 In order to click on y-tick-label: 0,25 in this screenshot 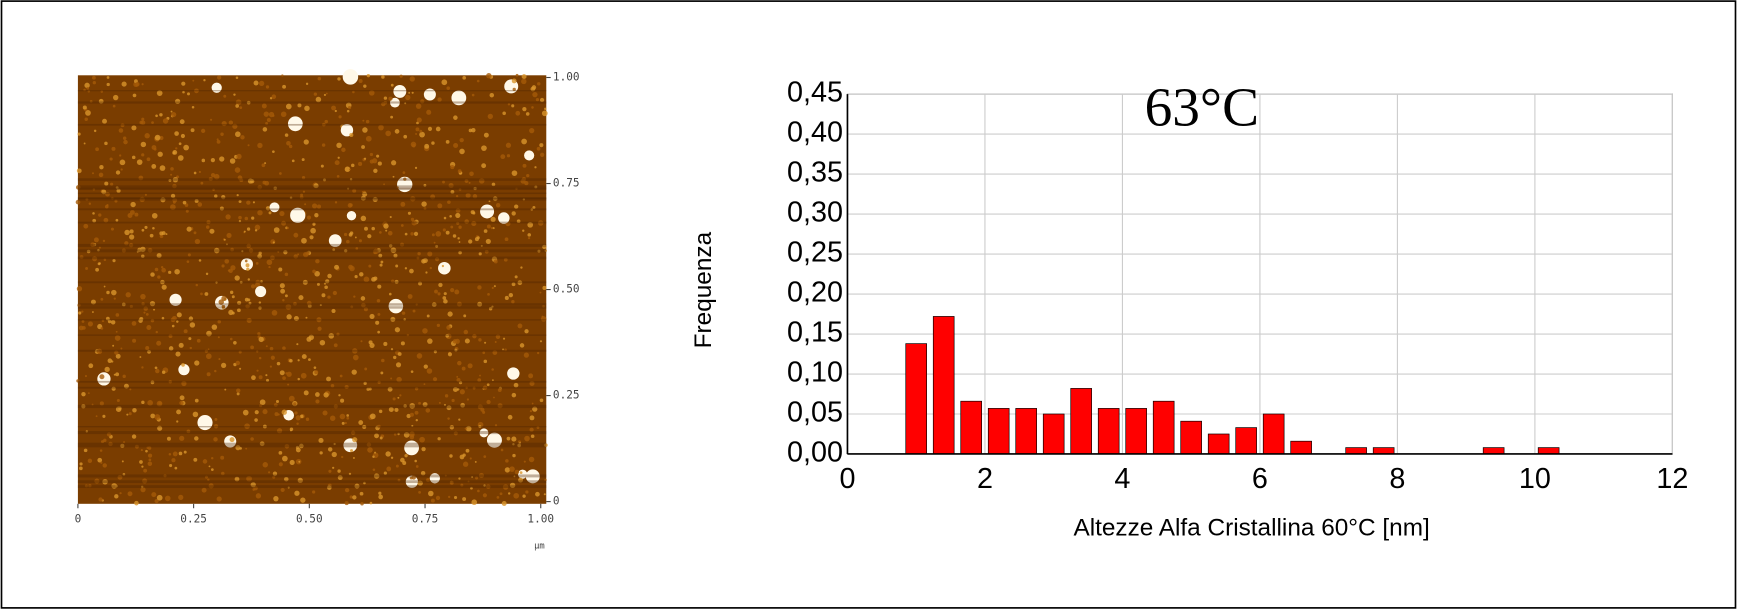, I will do `click(815, 253)`.